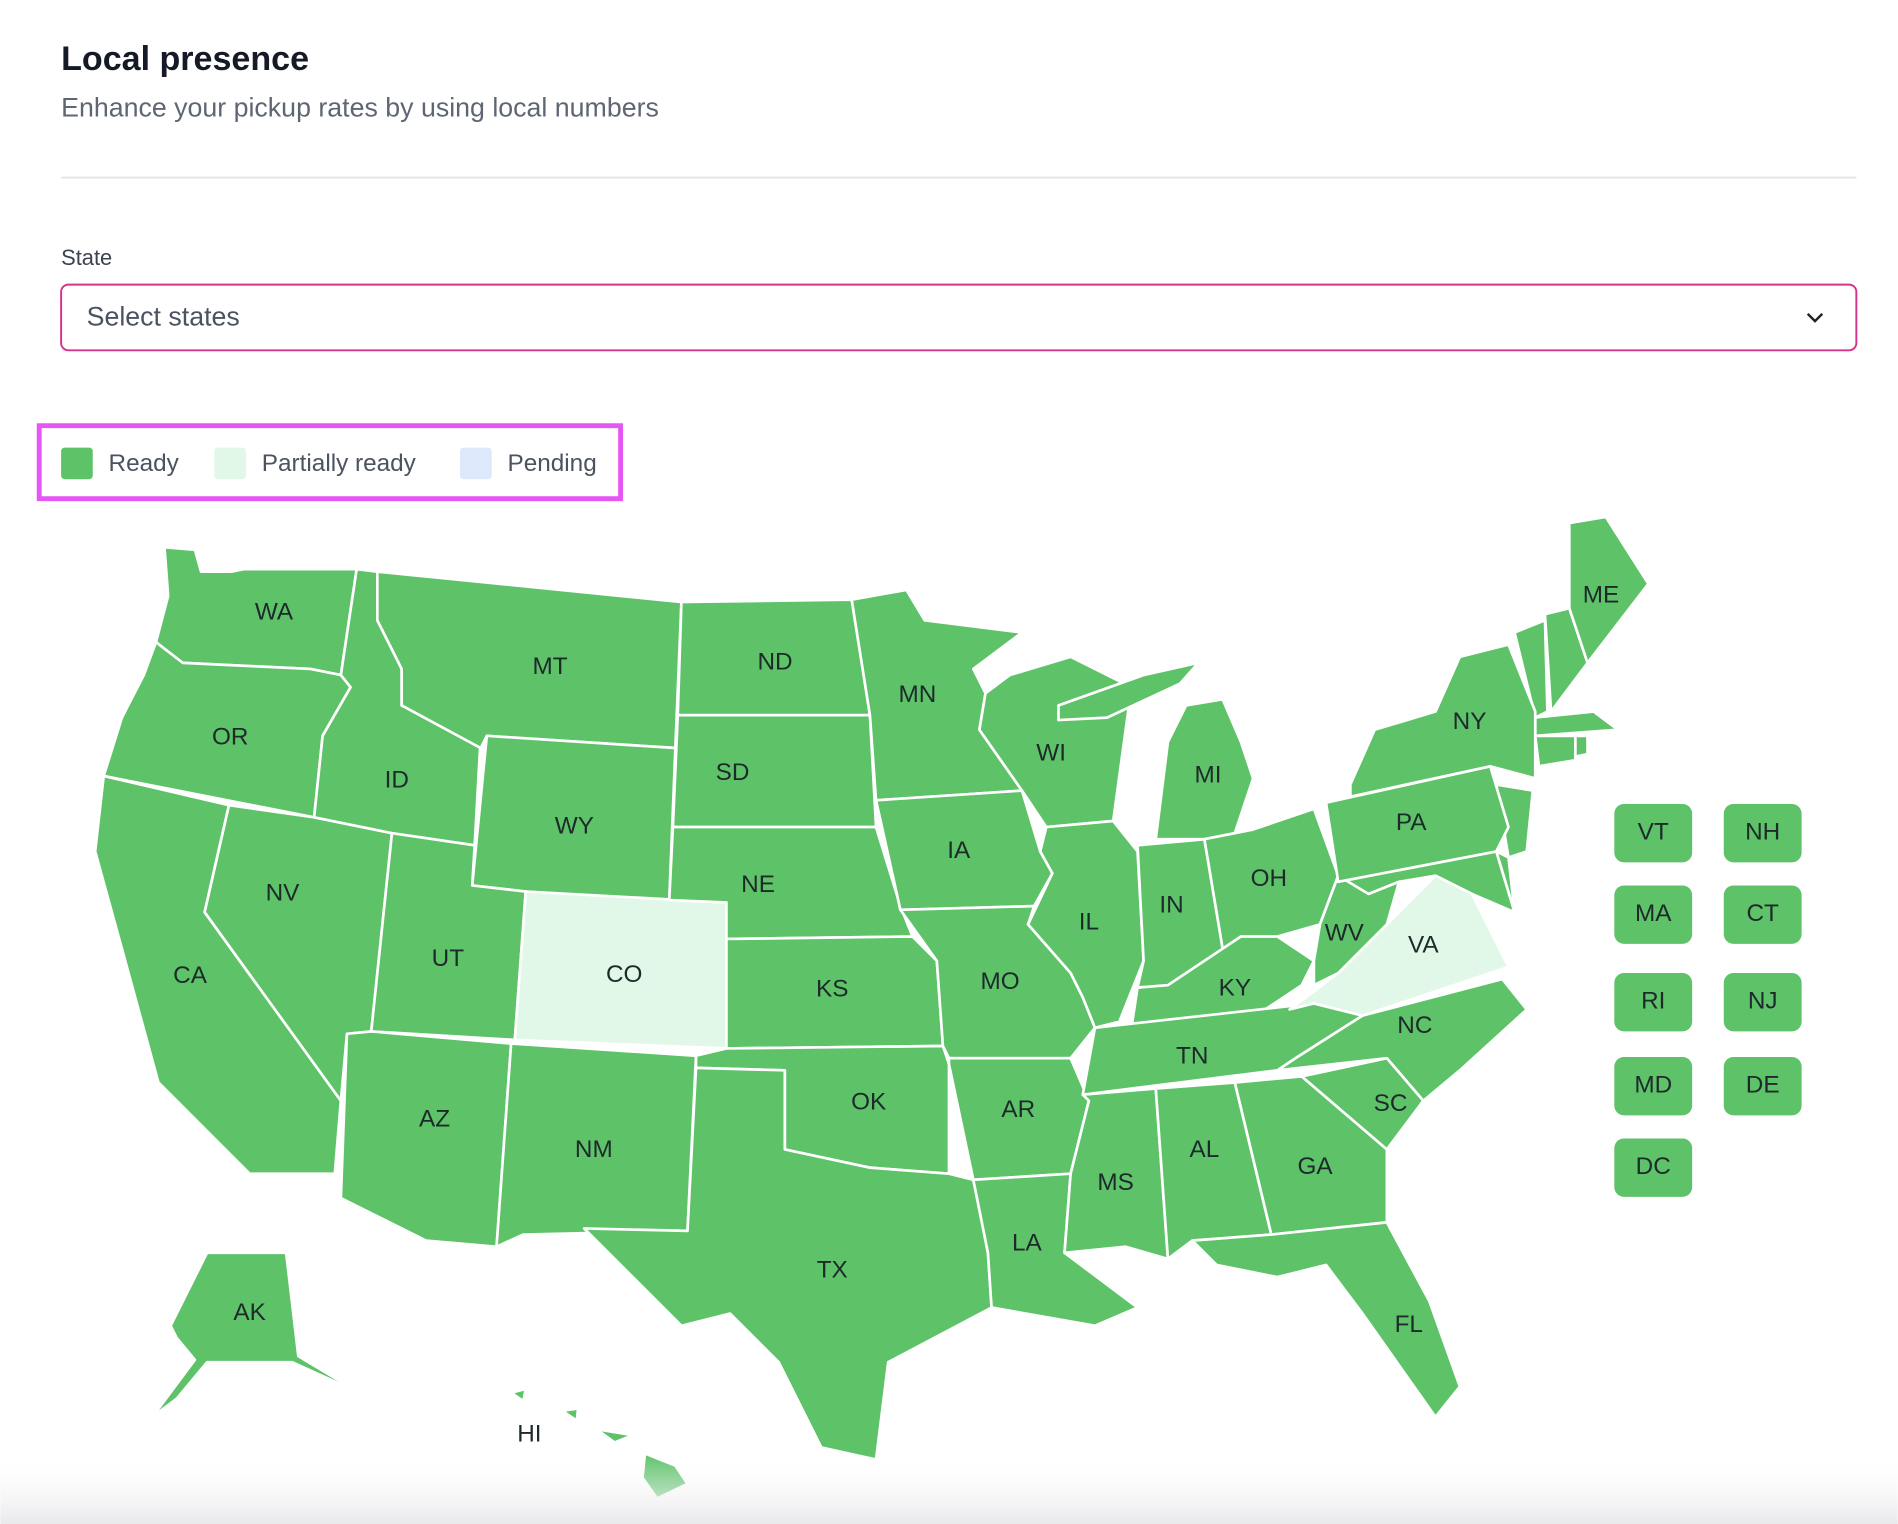 The height and width of the screenshot is (1524, 1898). What do you see at coordinates (594, 1149) in the screenshot?
I see `state-label: NM` at bounding box center [594, 1149].